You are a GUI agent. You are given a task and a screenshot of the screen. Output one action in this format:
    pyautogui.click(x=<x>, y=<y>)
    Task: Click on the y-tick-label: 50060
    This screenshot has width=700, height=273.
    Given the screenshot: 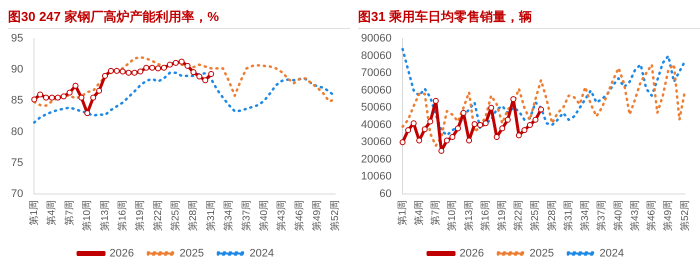 What is the action you would take?
    pyautogui.click(x=376, y=108)
    